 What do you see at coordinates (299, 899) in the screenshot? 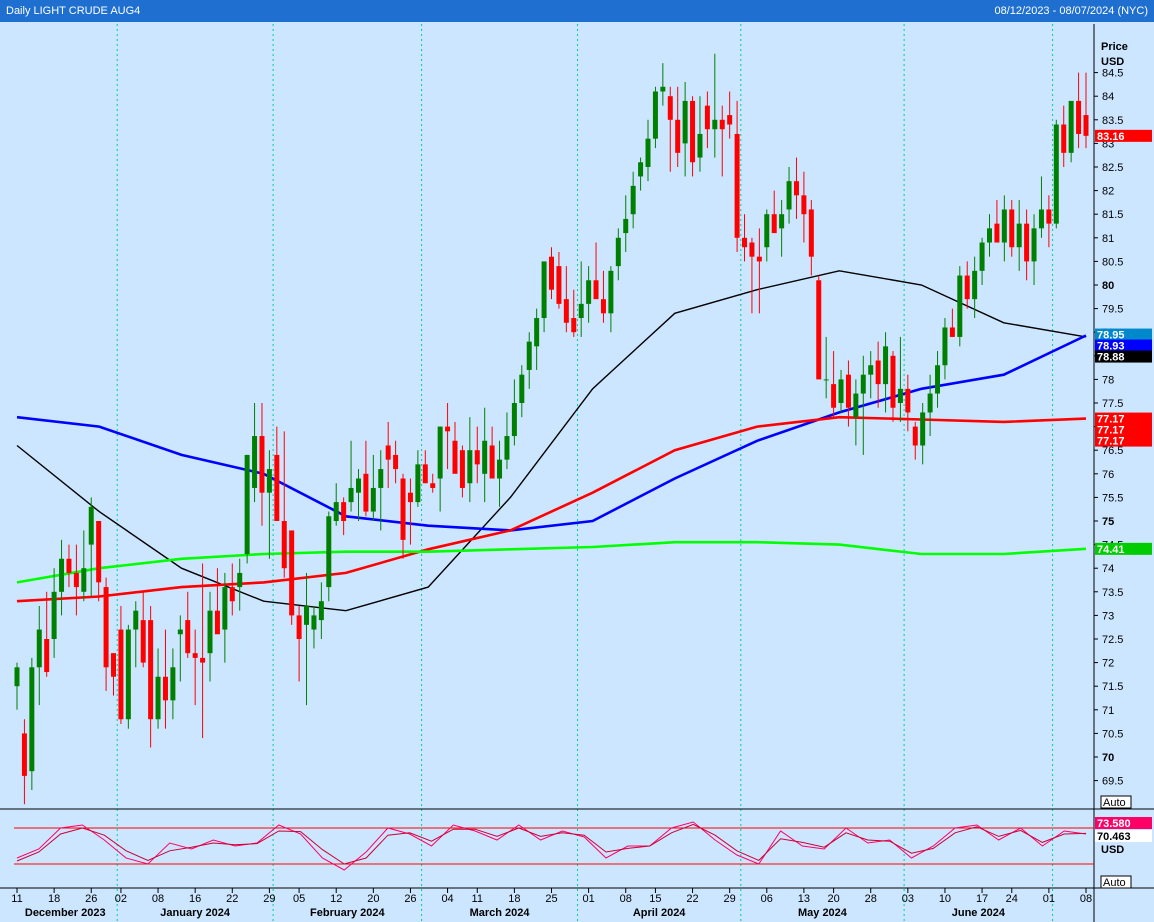
I see `x-day-label: 05` at bounding box center [299, 899].